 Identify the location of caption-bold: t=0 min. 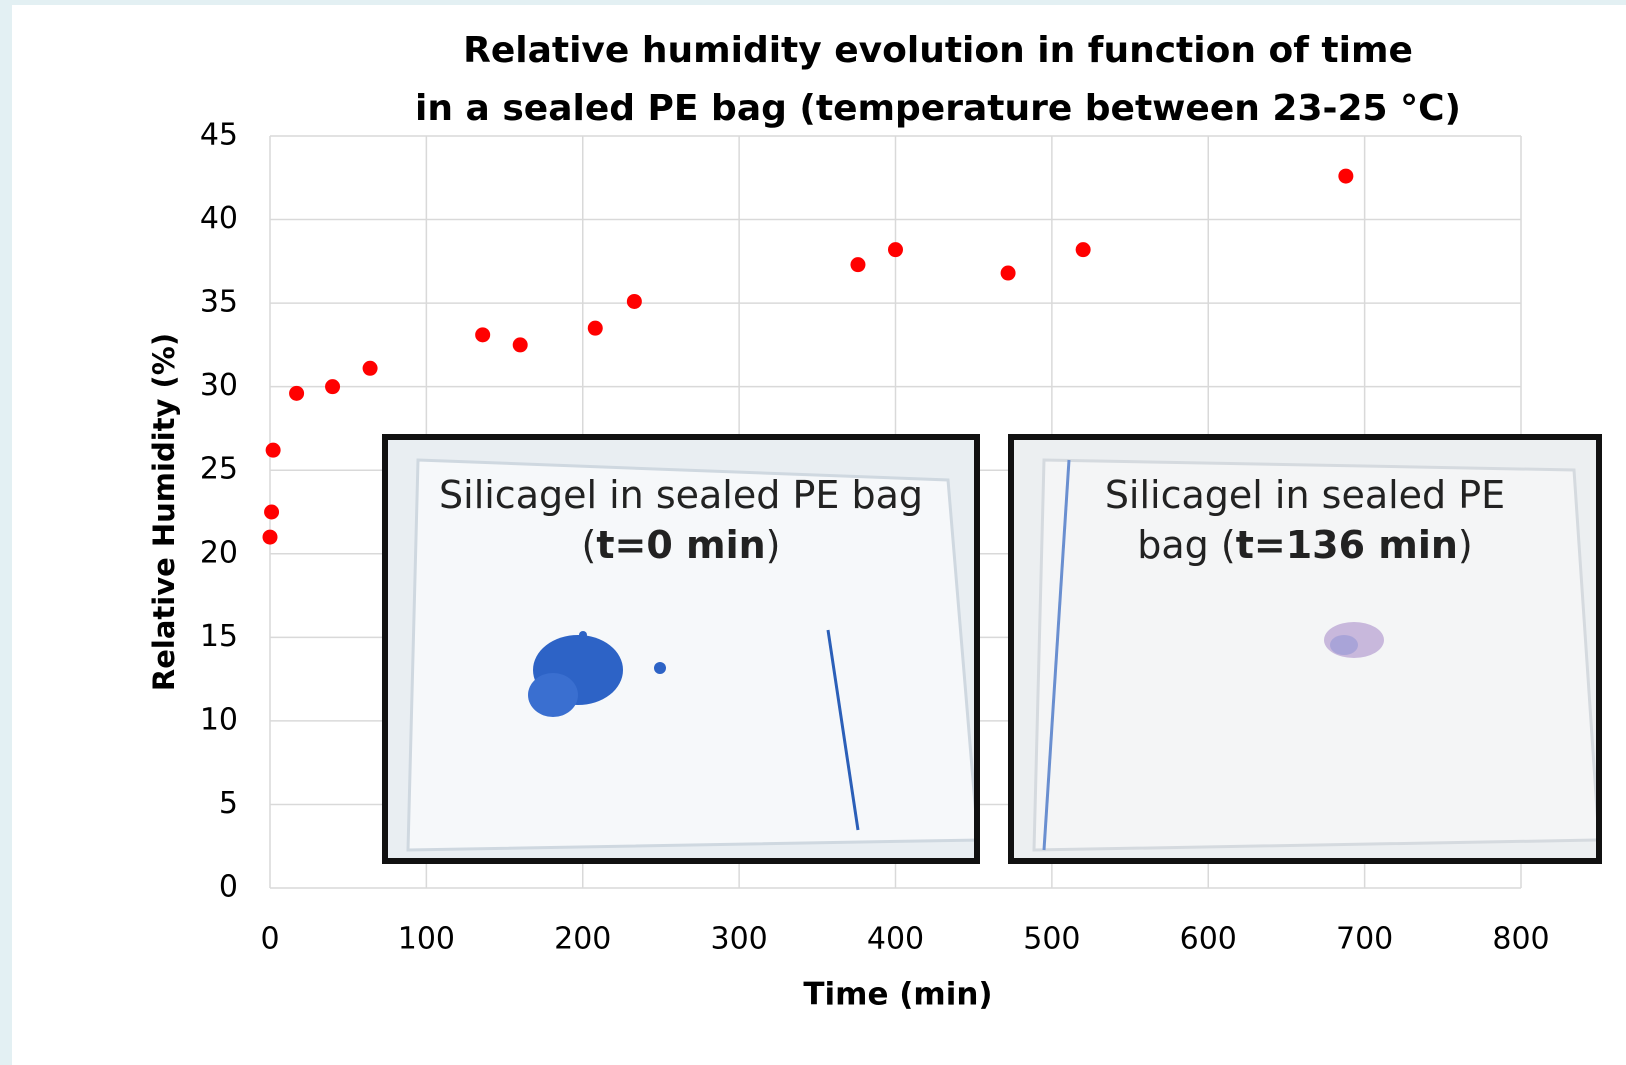
(681, 545).